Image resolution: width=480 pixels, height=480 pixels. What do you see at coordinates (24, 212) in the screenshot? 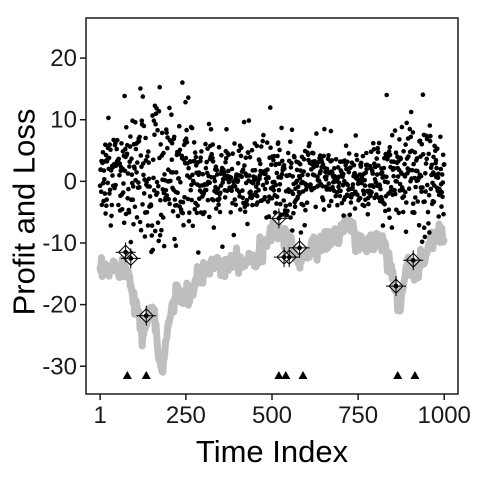
I see `y-axis-title: Profit and Loss` at bounding box center [24, 212].